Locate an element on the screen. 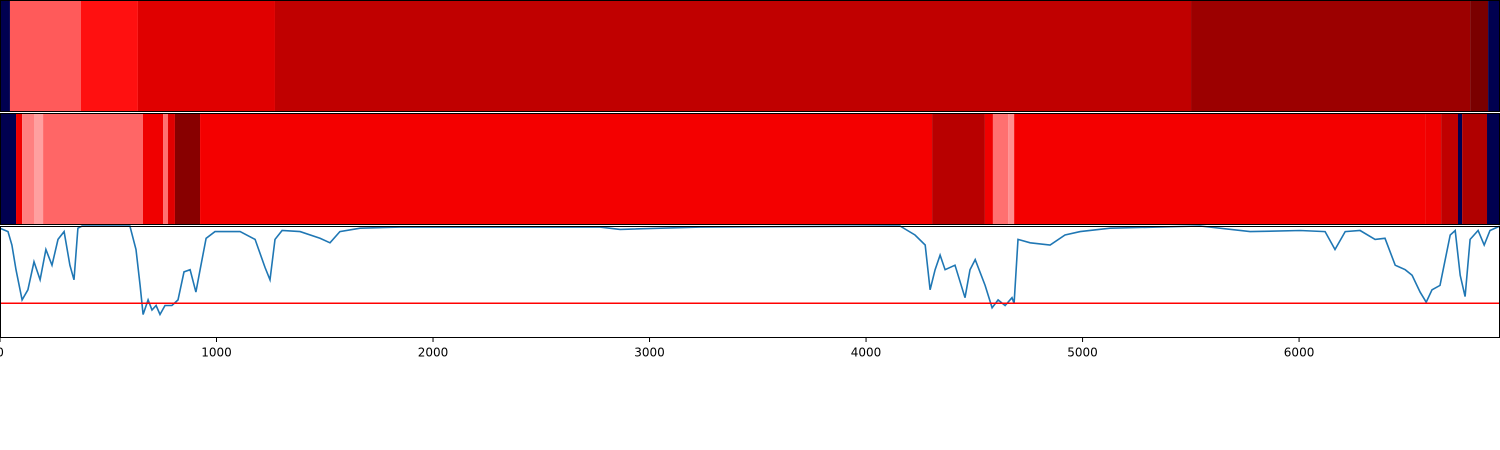  x-tick-label: 5000 is located at coordinates (1082, 353).